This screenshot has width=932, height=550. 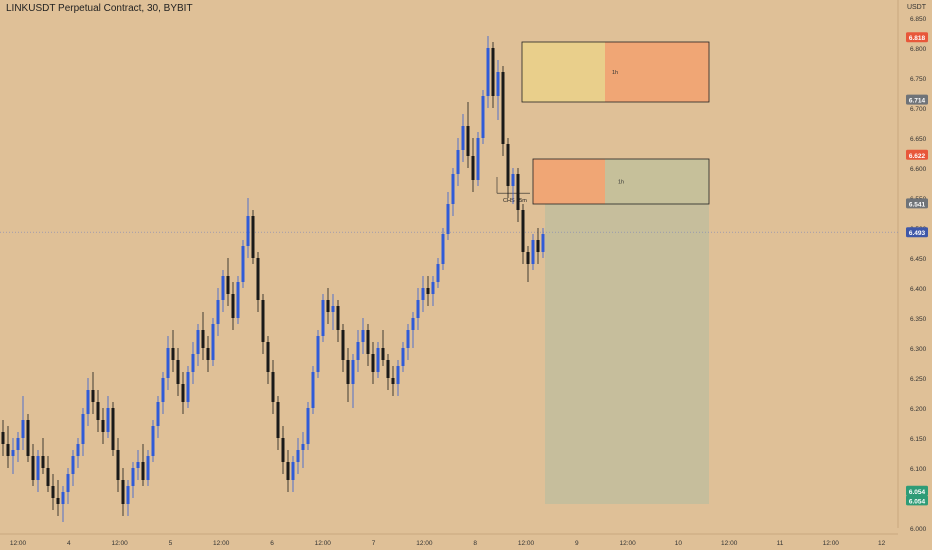 I want to click on y-tick-label: 6.350, so click(x=918, y=319).